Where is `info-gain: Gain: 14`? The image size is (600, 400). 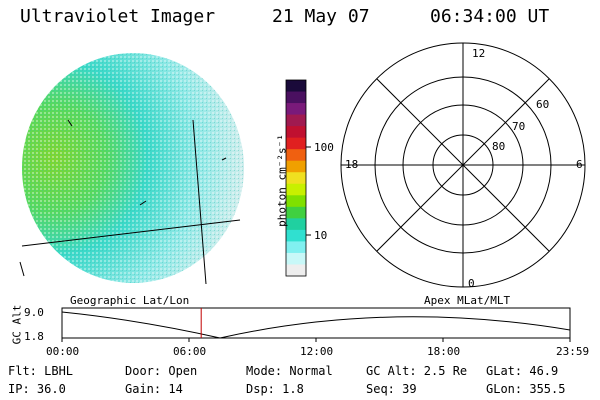 info-gain: Gain: 14 is located at coordinates (154, 389).